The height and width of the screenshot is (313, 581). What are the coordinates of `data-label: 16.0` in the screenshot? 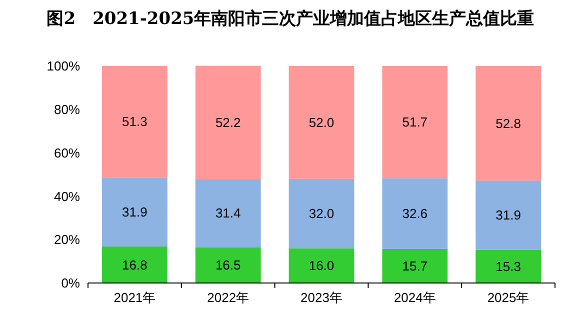 It's located at (321, 266).